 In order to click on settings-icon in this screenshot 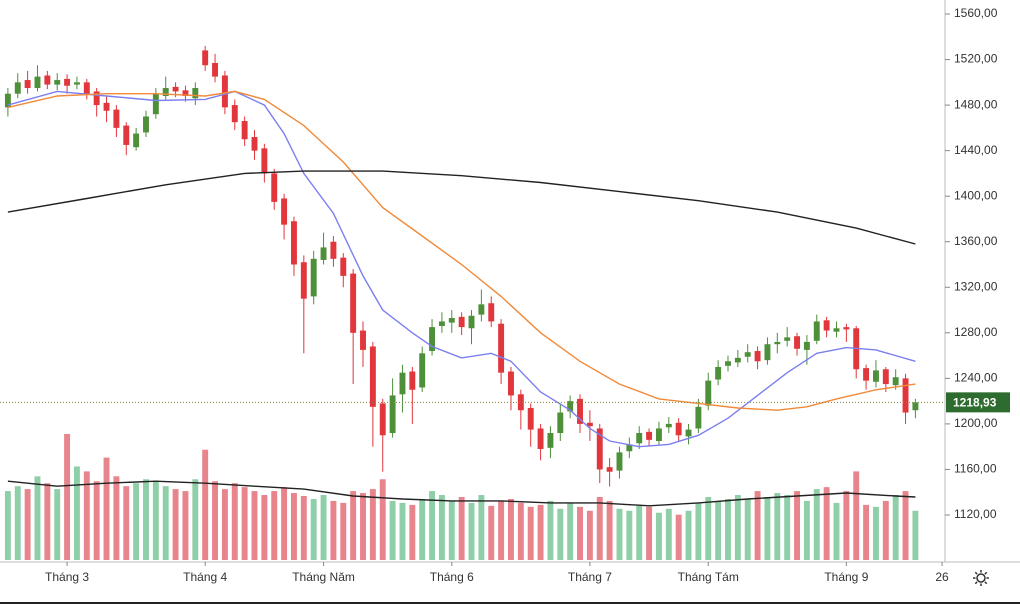, I will do `click(981, 578)`.